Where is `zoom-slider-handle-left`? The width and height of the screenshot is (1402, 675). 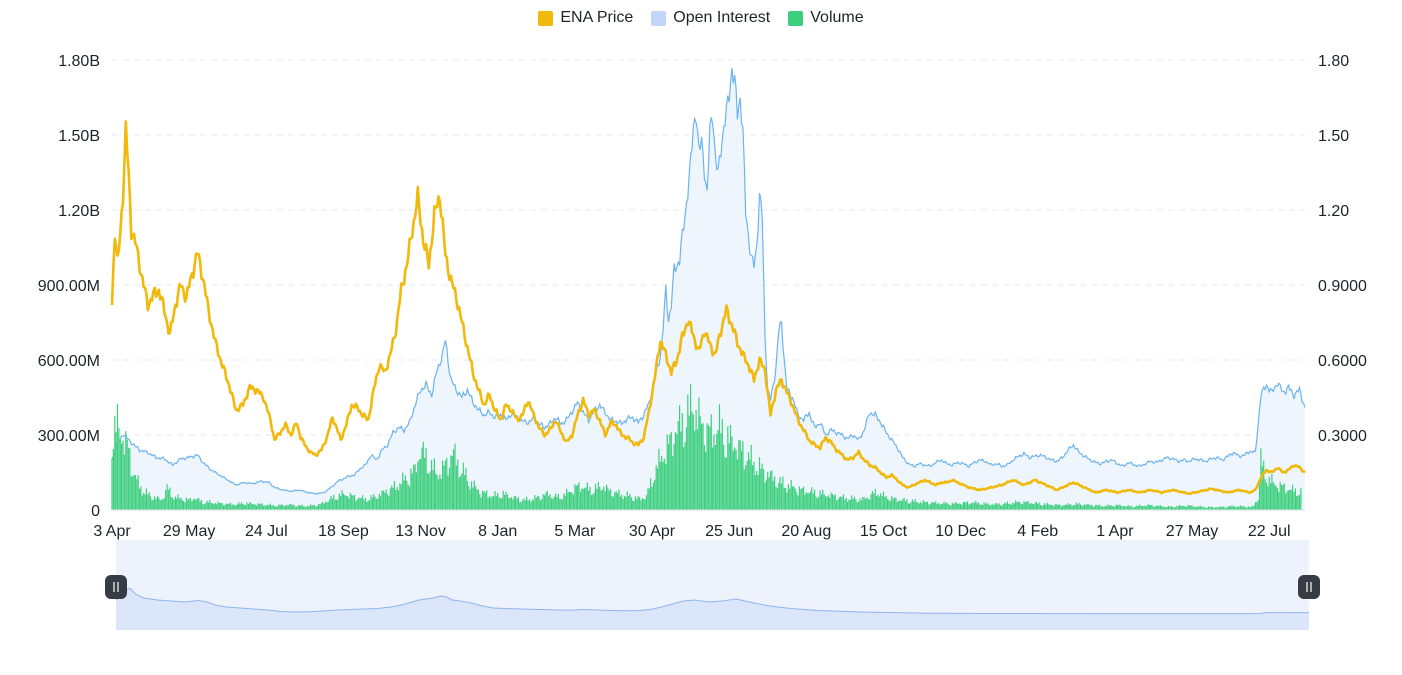 zoom-slider-handle-left is located at coordinates (116, 587).